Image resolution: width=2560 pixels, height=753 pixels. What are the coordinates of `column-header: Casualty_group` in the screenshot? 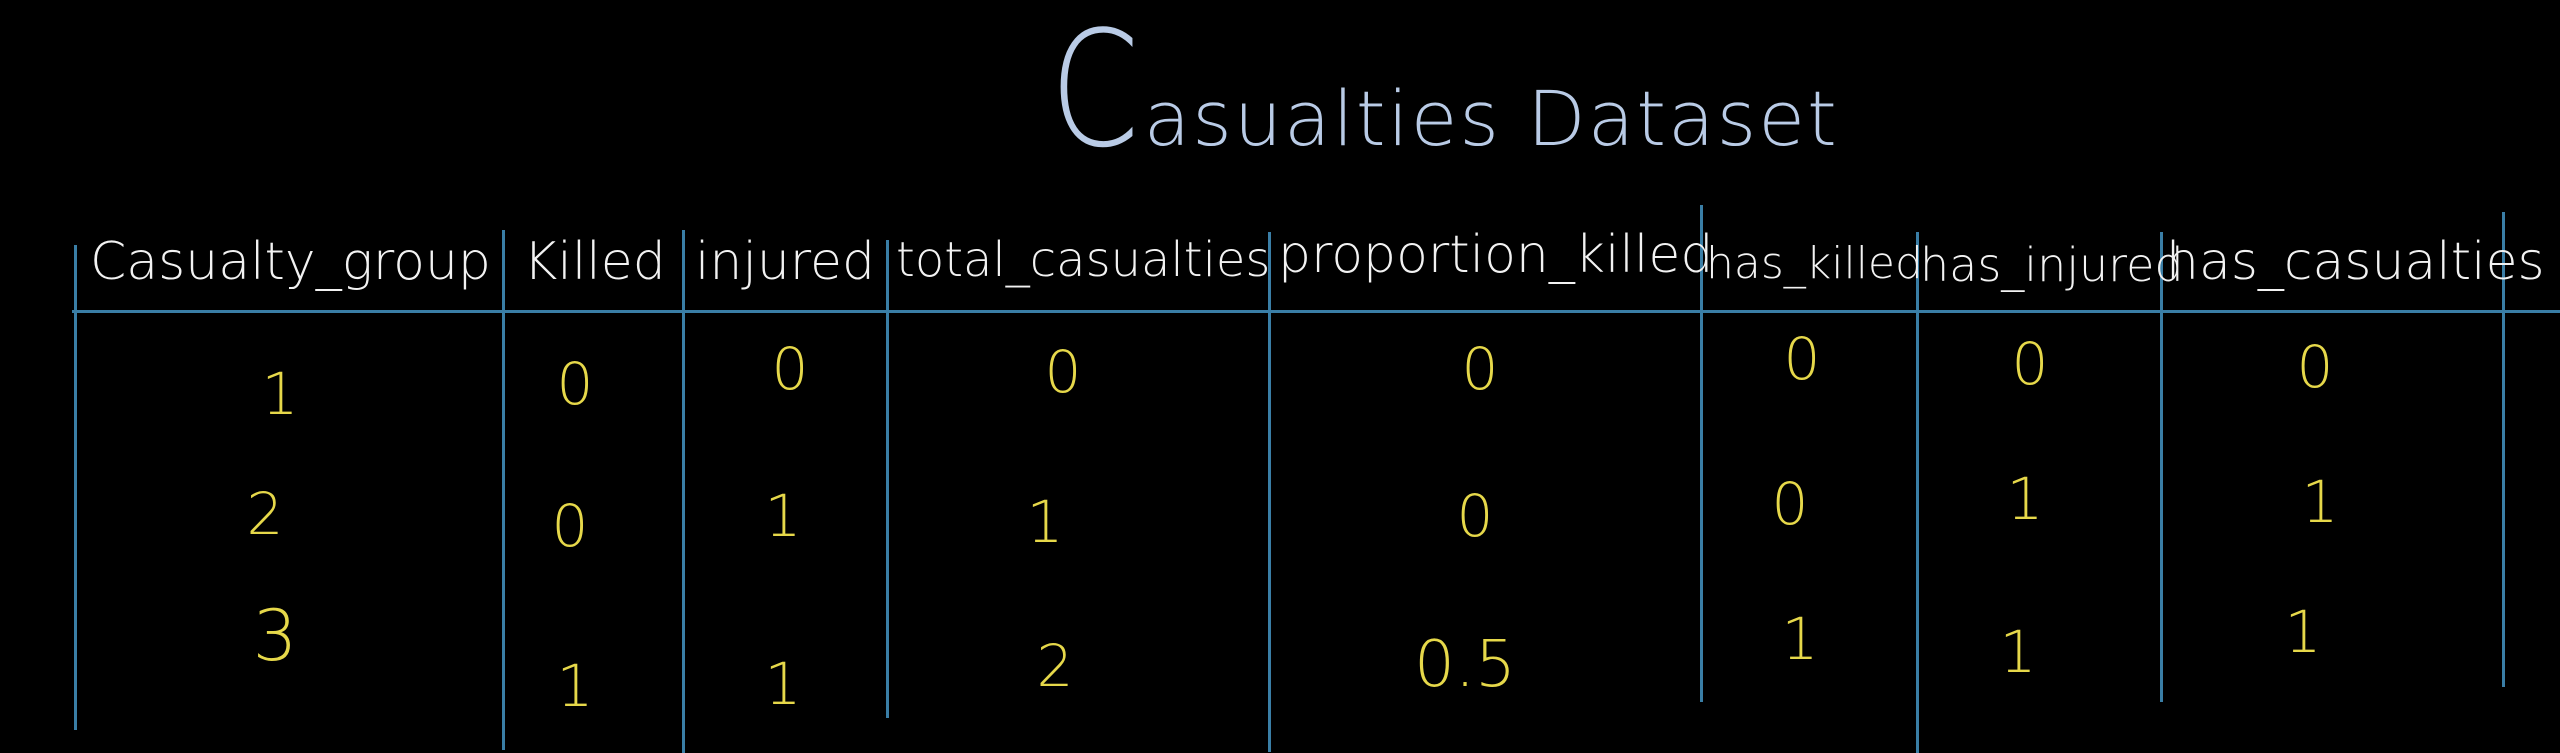 It's located at (290, 262).